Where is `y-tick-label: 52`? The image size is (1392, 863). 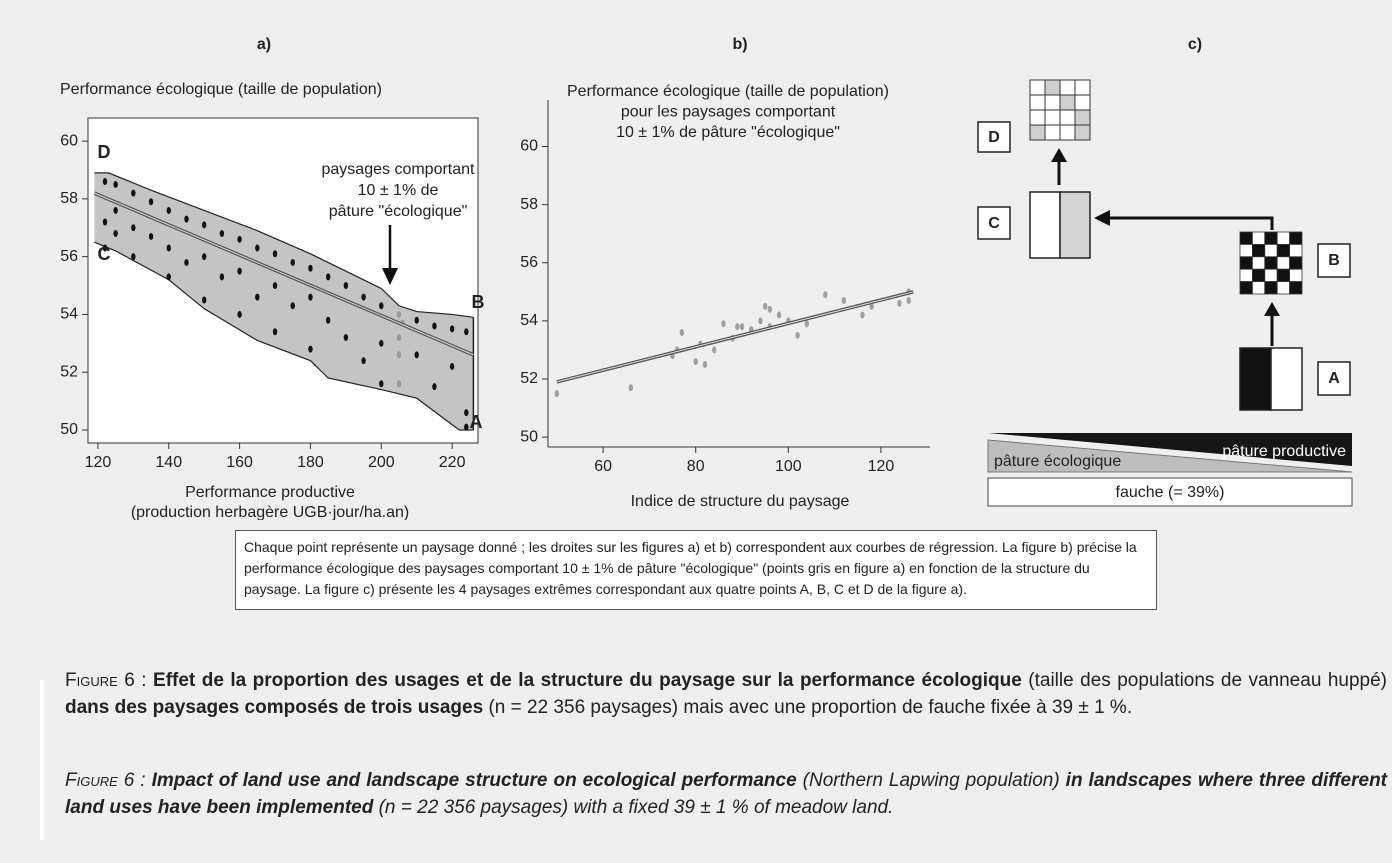 y-tick-label: 52 is located at coordinates (529, 378).